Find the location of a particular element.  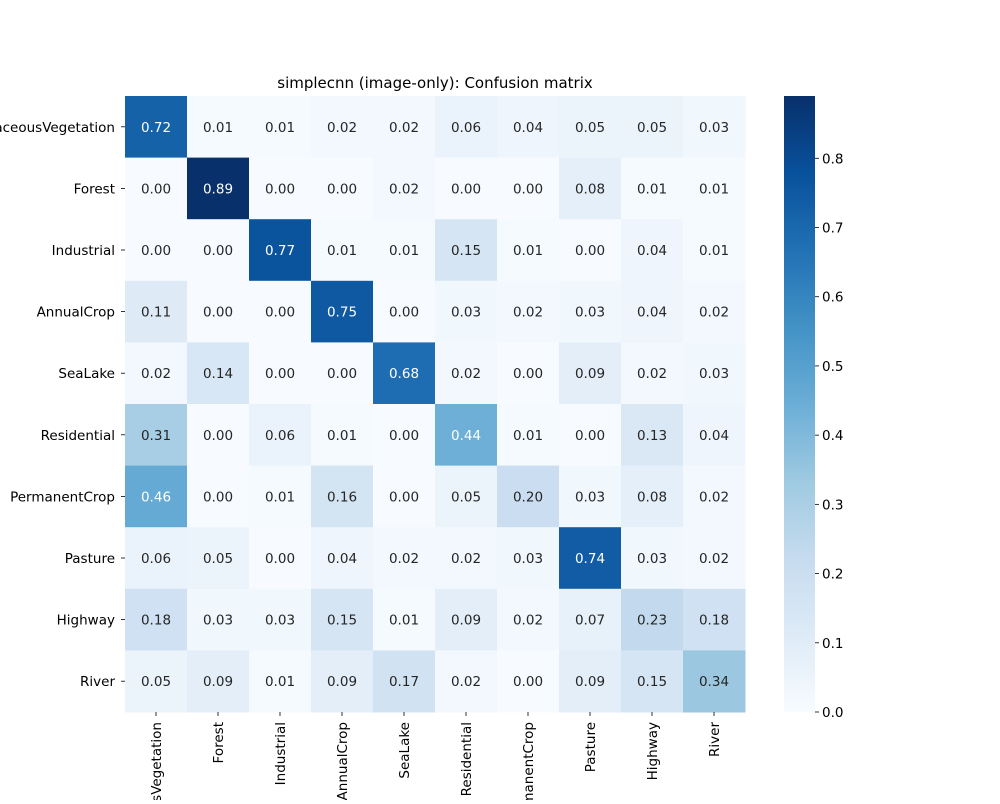

y-tick-label: Forest is located at coordinates (94, 189).